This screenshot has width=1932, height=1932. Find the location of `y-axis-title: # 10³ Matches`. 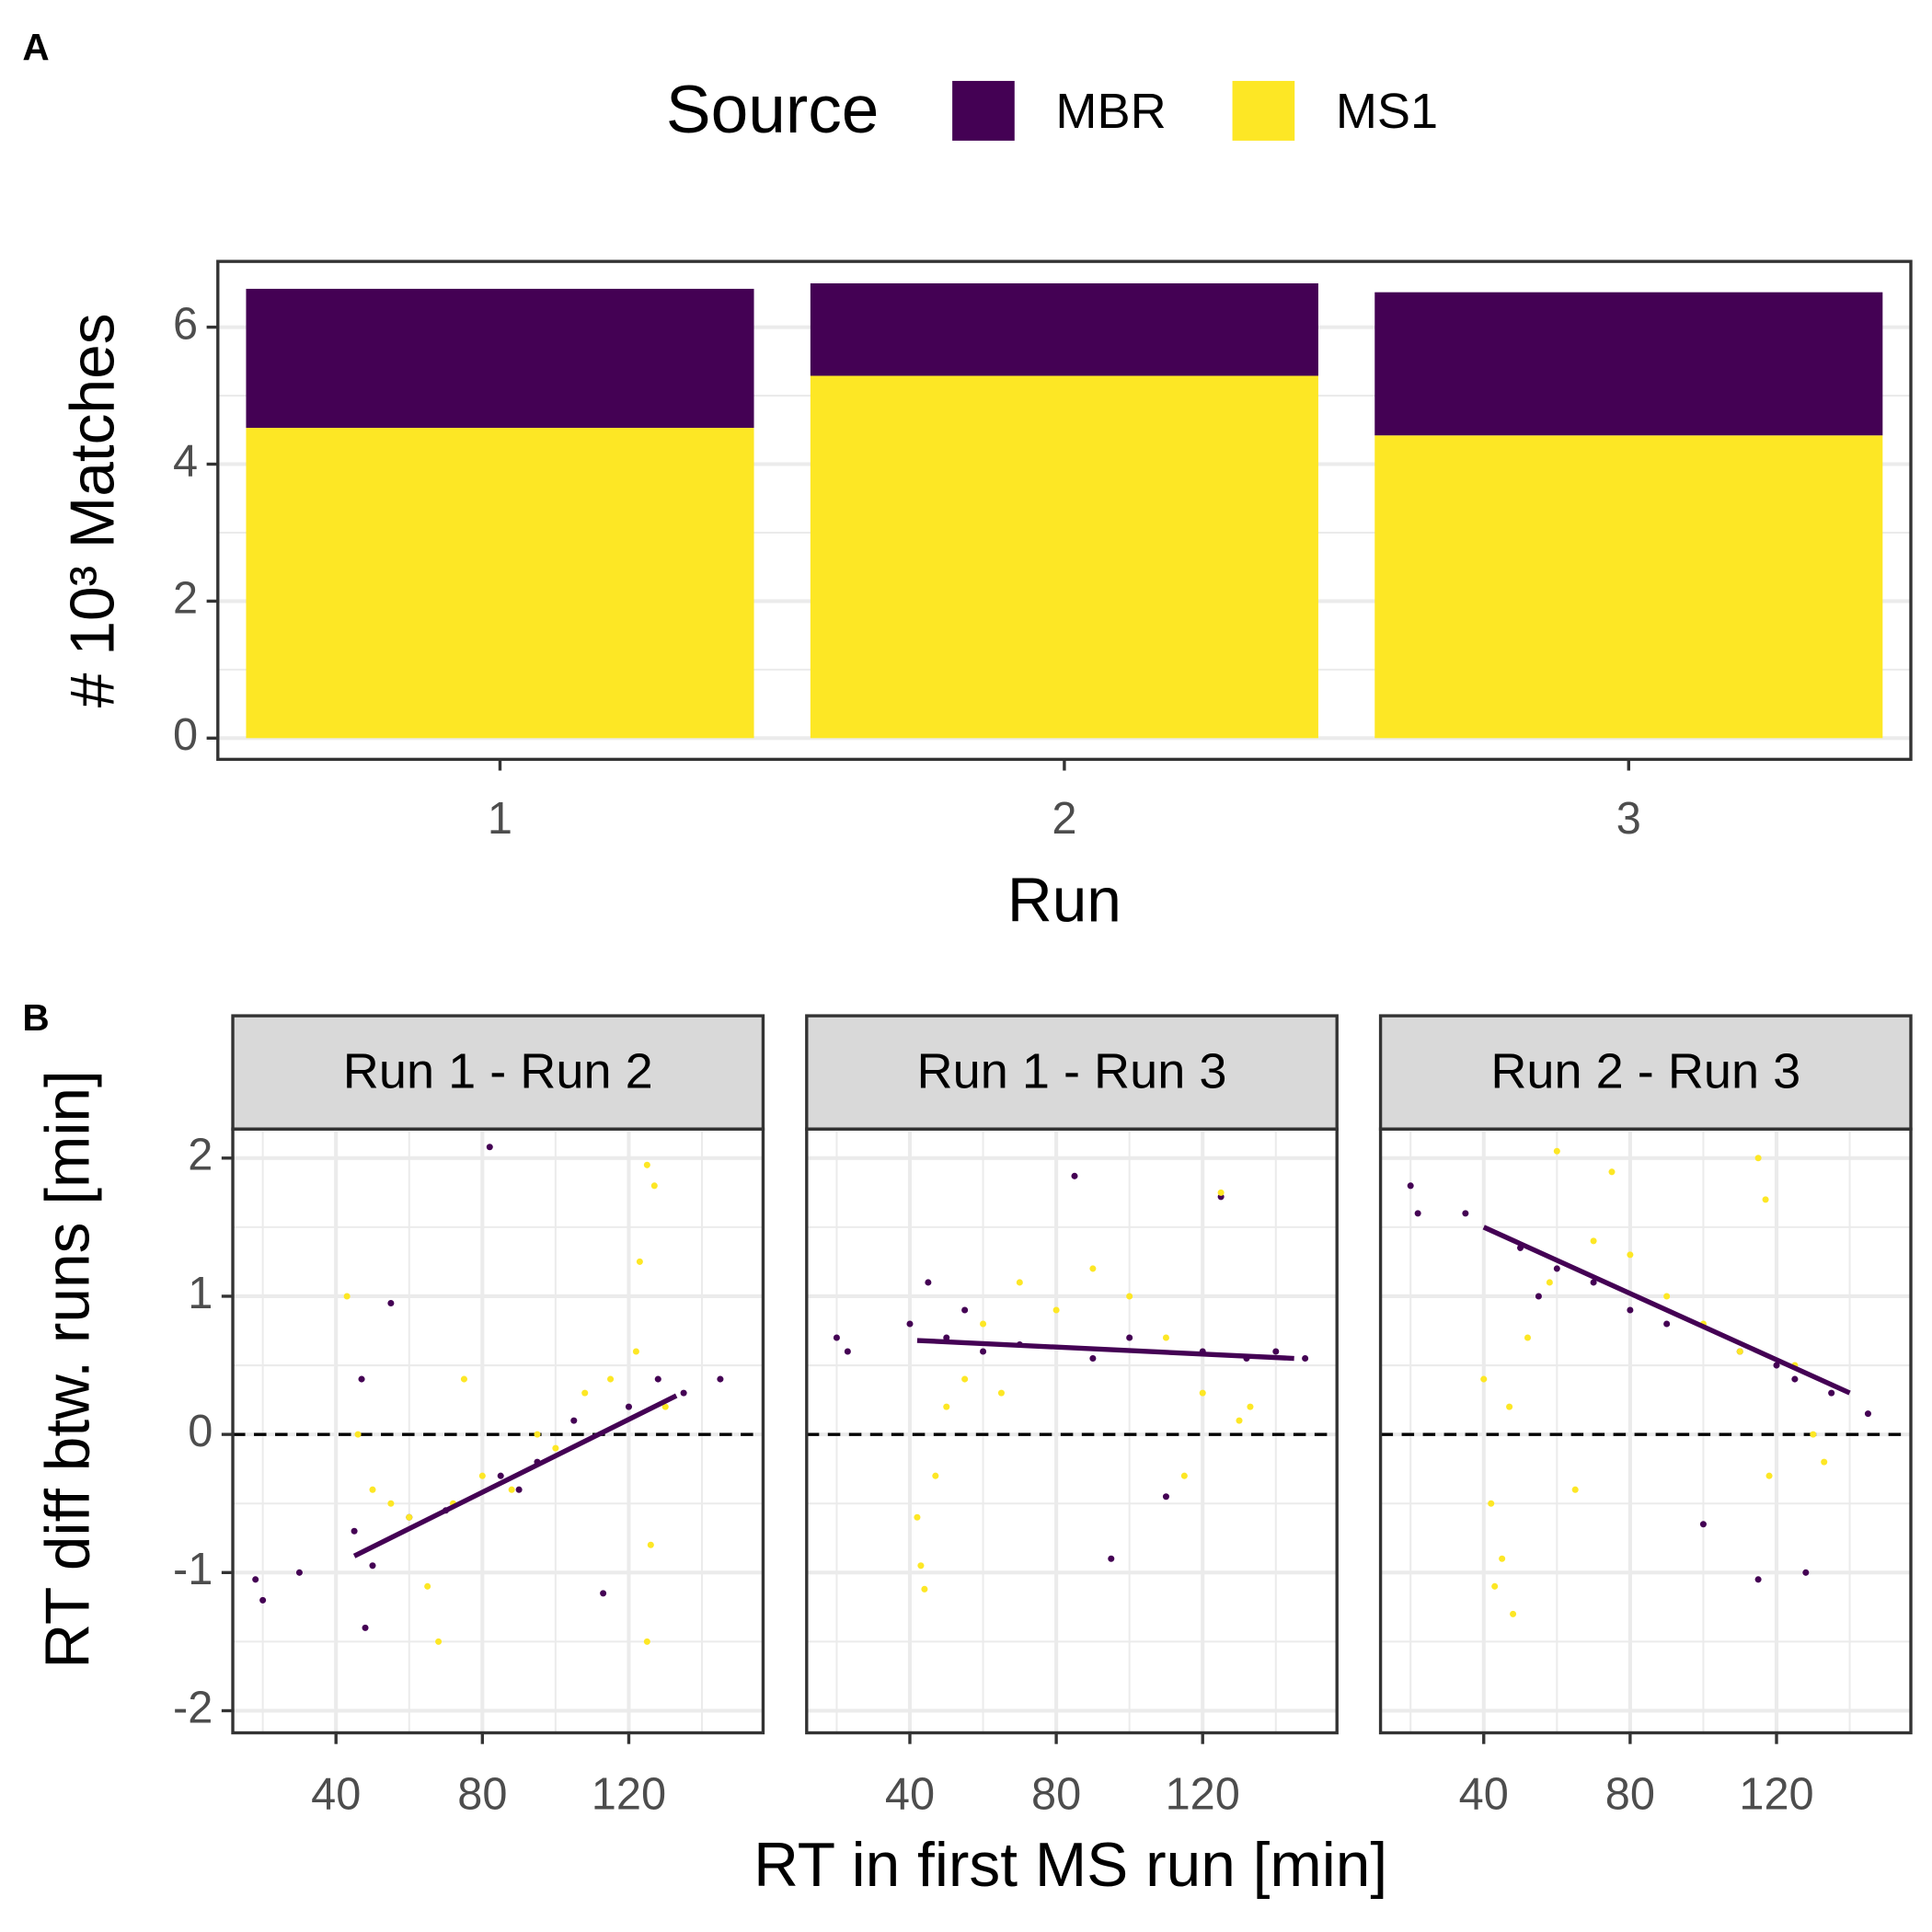

y-axis-title: # 10³ Matches is located at coordinates (92, 510).